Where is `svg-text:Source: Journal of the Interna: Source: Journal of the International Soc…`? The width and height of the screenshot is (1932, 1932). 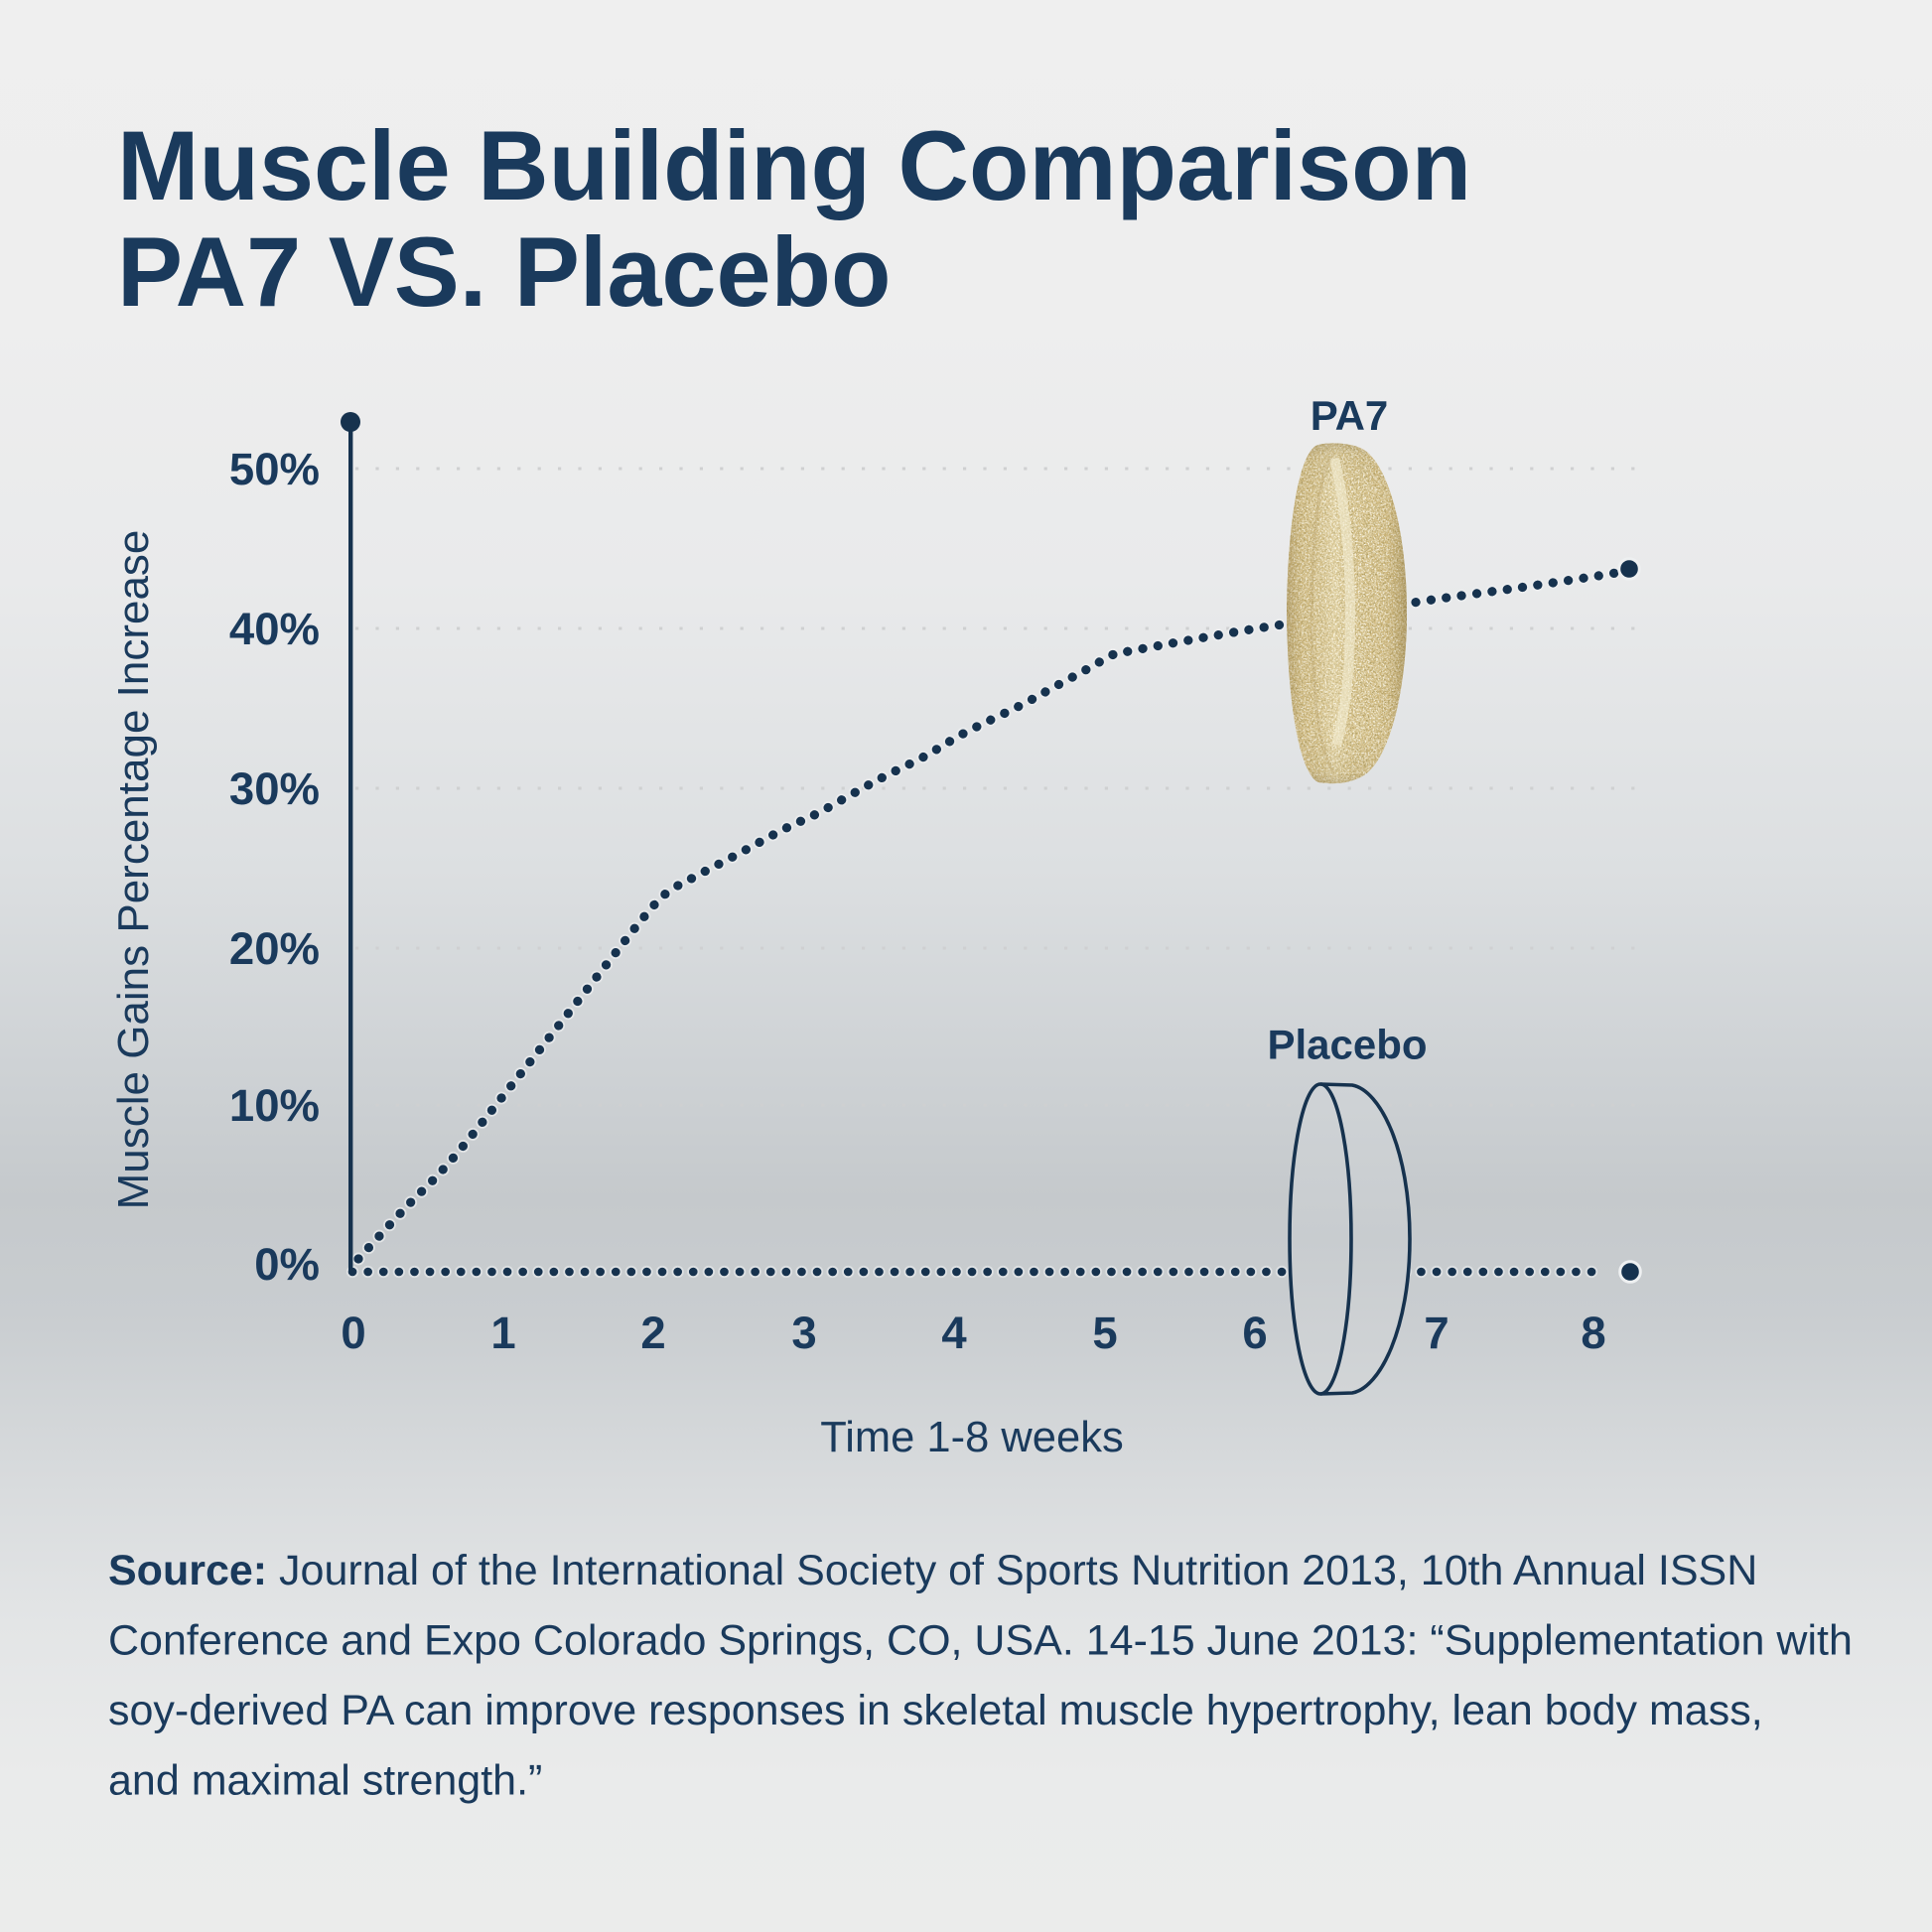 svg-text:Source: Journal of the Interna: Source: Journal of the International Soc… is located at coordinates (933, 1571).